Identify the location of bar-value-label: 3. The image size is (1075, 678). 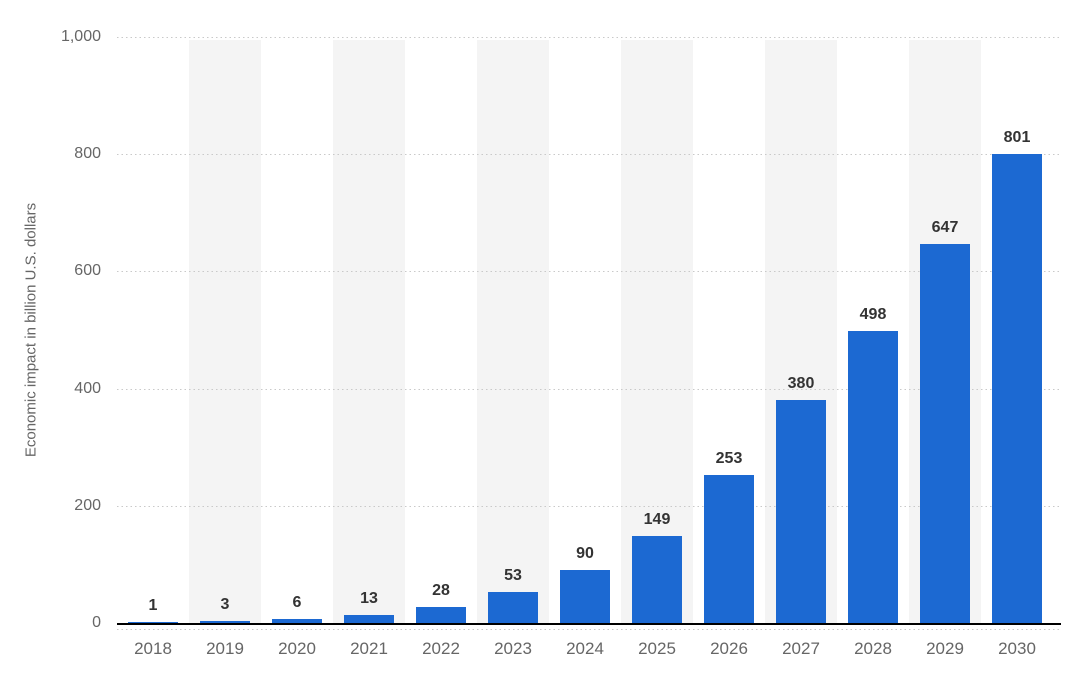
(225, 605).